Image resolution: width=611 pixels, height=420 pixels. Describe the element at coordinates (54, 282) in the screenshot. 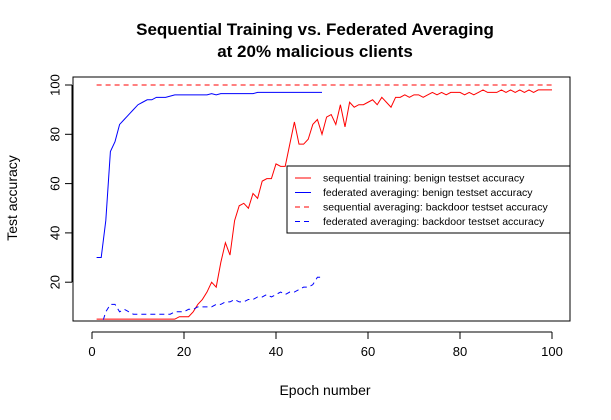

I see `y-tick-label: 20` at that location.